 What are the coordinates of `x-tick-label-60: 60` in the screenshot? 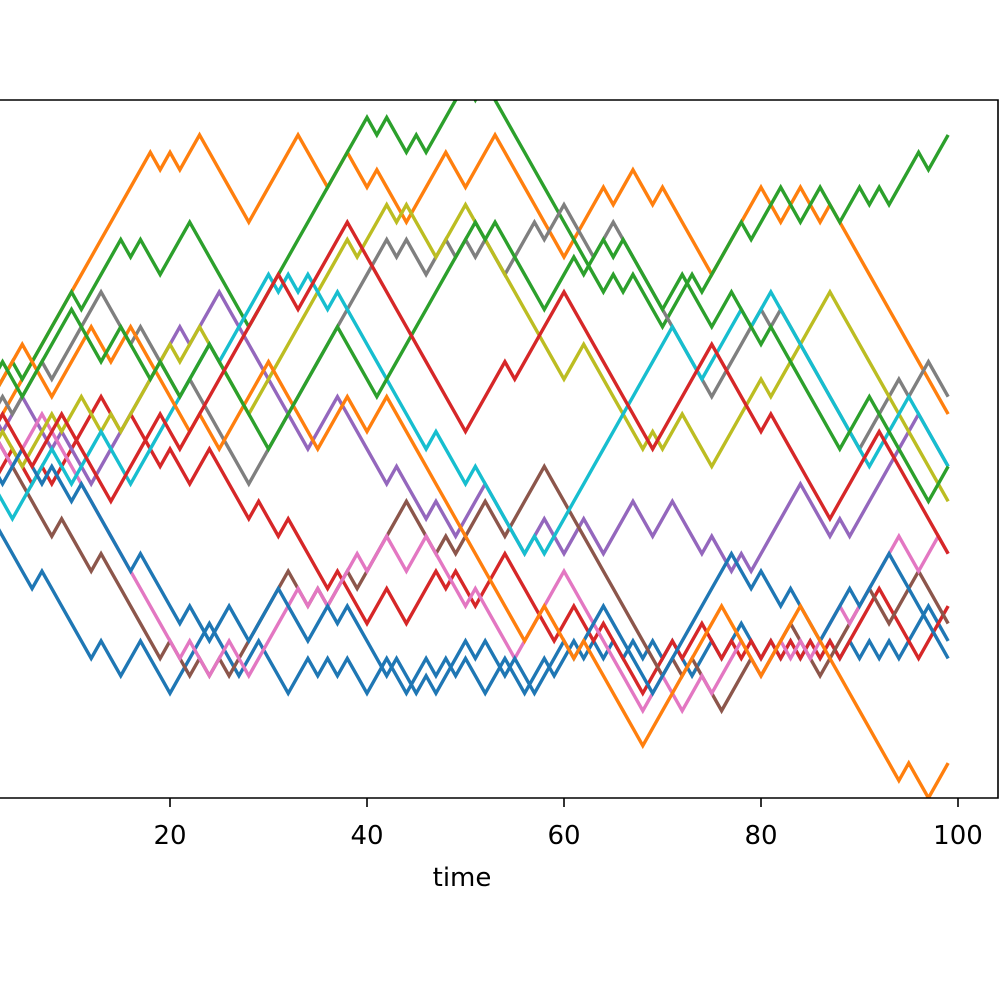 It's located at (563, 836).